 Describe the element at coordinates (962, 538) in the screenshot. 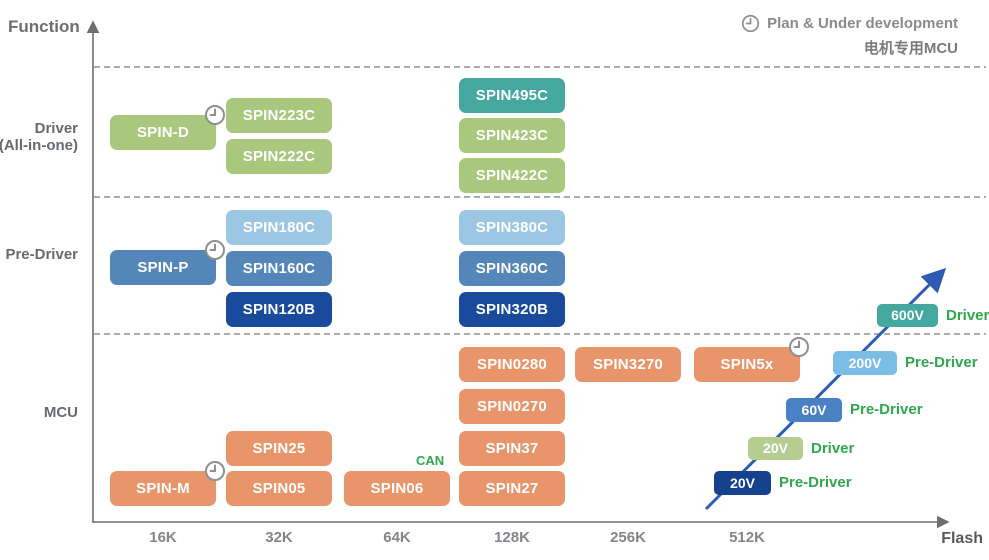

I see `x-axis-title: Flash` at that location.